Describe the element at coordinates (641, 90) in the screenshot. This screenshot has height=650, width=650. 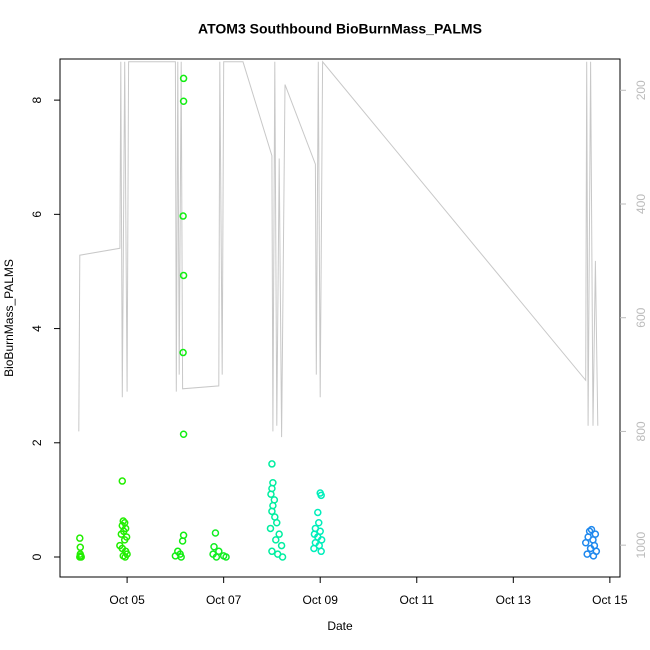
I see `y2-tick-label: 200` at that location.